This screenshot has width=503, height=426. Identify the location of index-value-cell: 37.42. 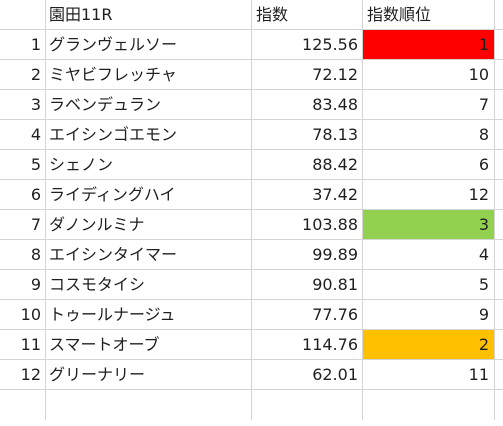
(335, 194).